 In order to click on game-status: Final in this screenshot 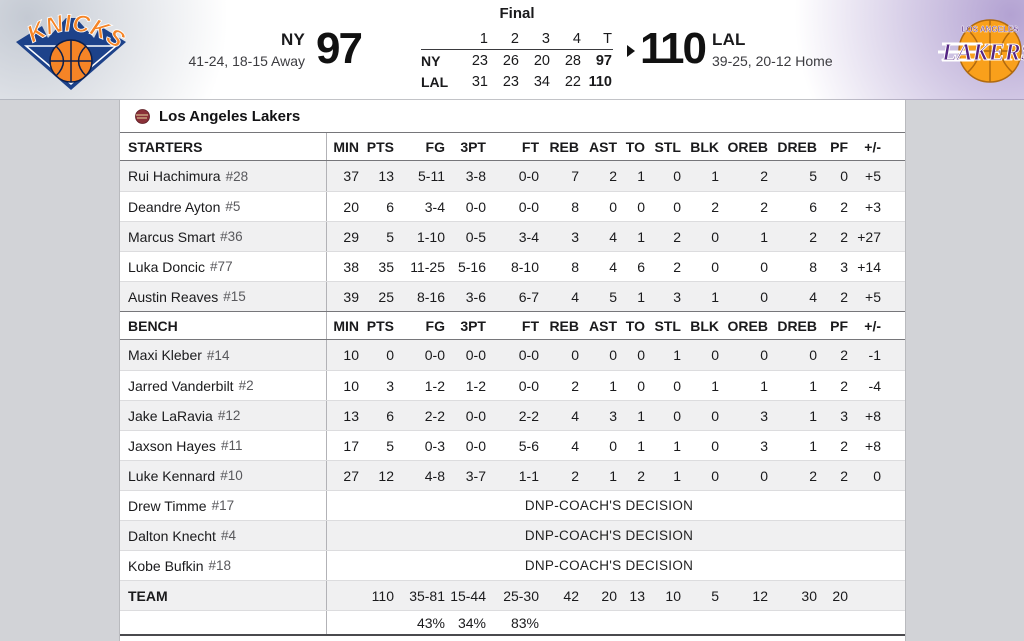, I will do `click(517, 13)`.